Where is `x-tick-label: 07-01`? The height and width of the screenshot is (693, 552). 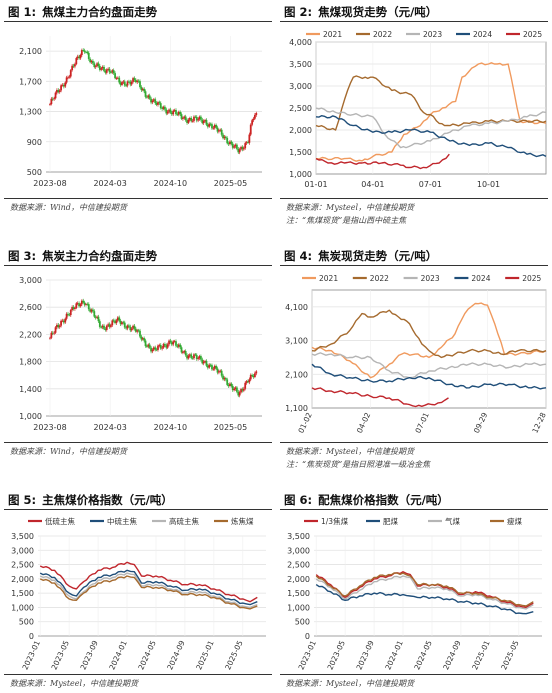 x-tick-label: 07-01 is located at coordinates (430, 184).